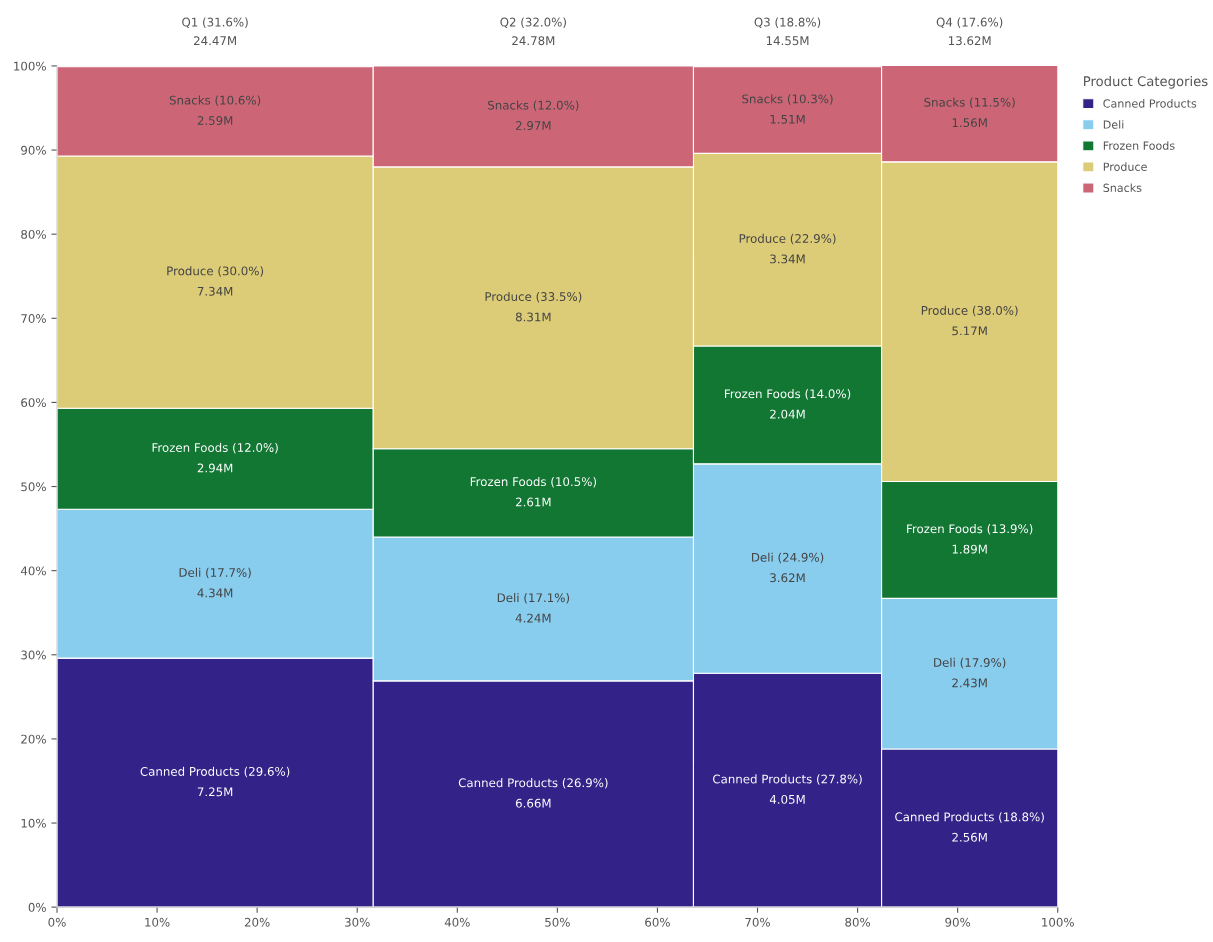 This screenshot has height=942, width=1213. I want to click on data-label: Snacks (10.3%) 1.51M, so click(787, 109).